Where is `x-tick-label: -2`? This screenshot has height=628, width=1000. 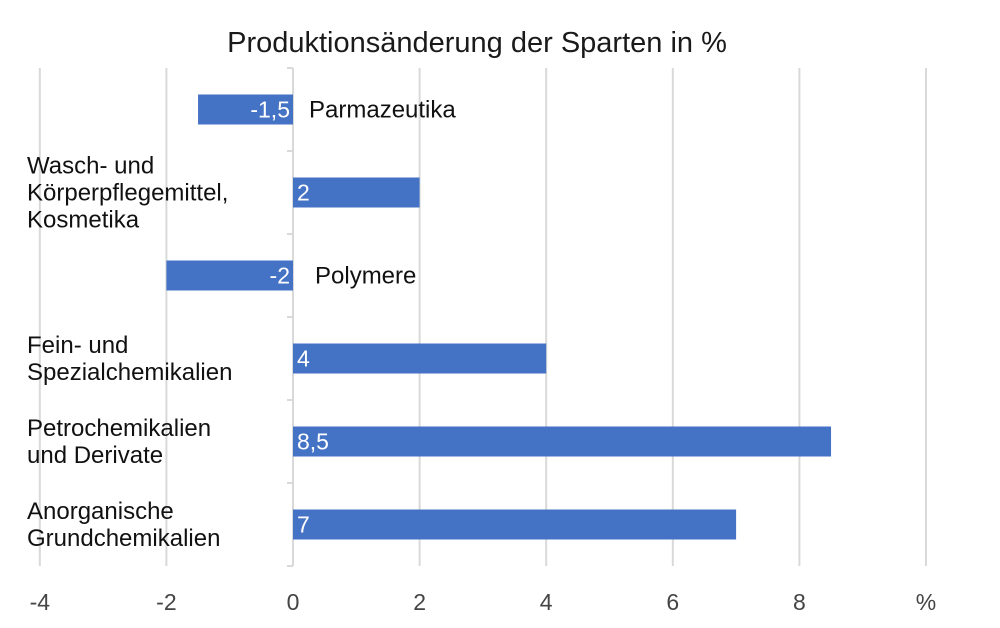
x-tick-label: -2 is located at coordinates (166, 602).